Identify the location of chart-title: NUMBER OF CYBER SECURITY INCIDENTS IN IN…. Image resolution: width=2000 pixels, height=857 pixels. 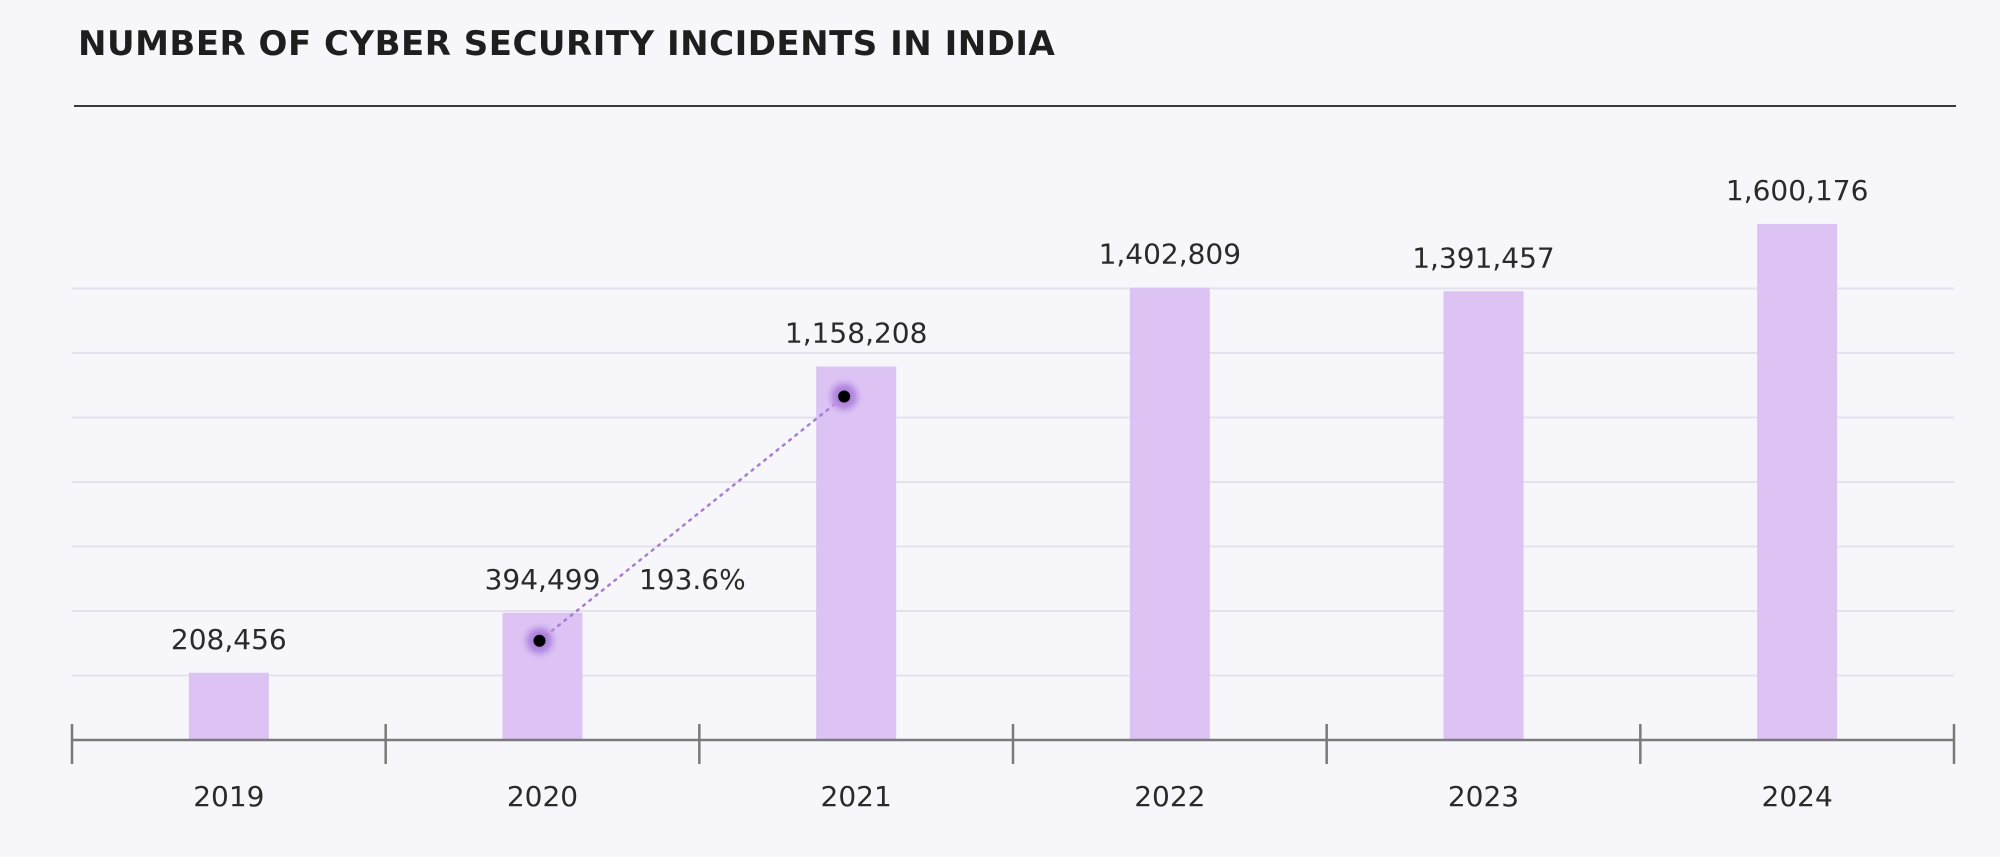
(567, 44).